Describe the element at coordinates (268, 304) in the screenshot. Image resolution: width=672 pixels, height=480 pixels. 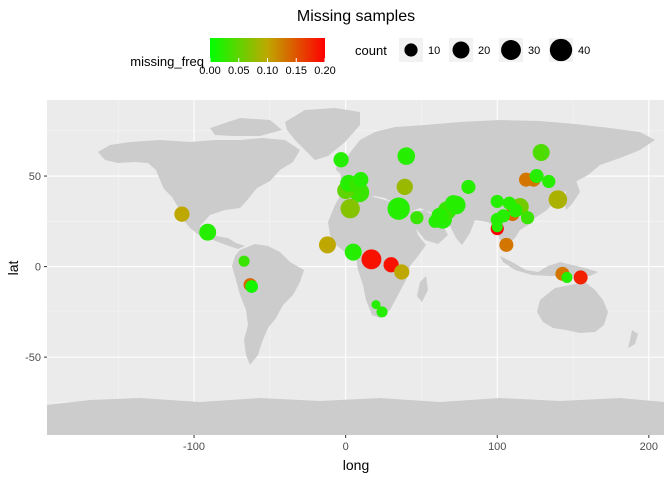
I see `south-america-land` at that location.